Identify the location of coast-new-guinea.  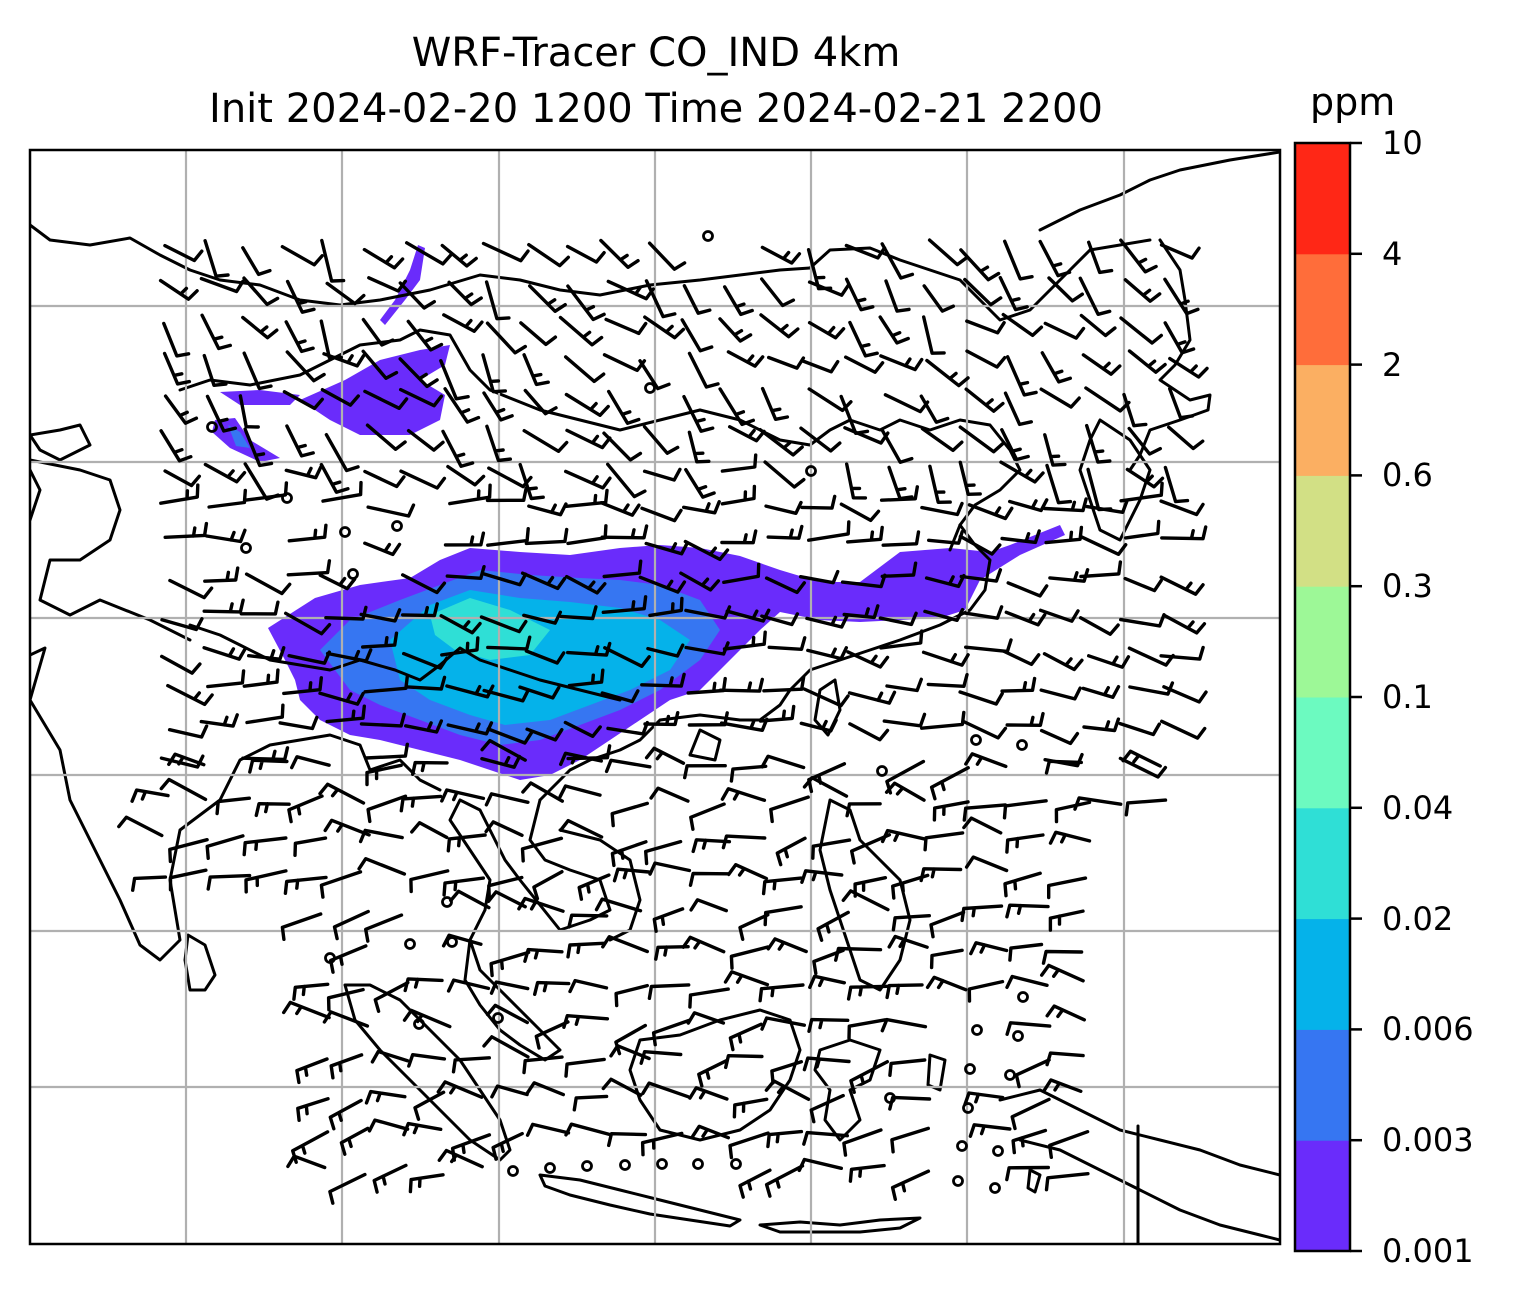
(1139, 1165).